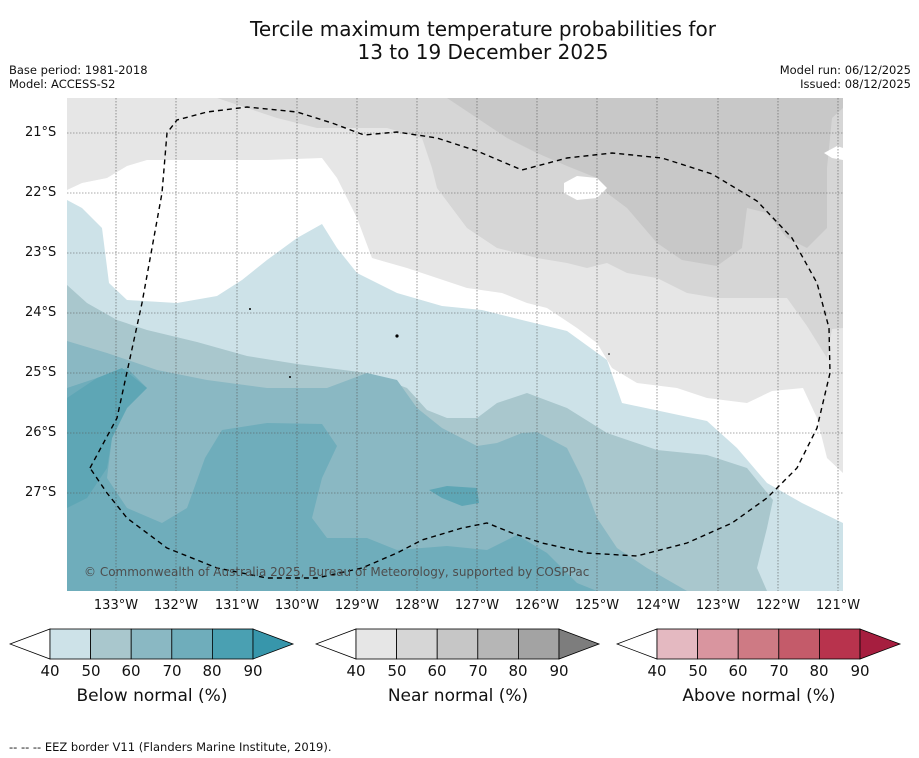  Describe the element at coordinates (78, 70) in the screenshot. I see `base-period: Base period: 1981-2018` at that location.